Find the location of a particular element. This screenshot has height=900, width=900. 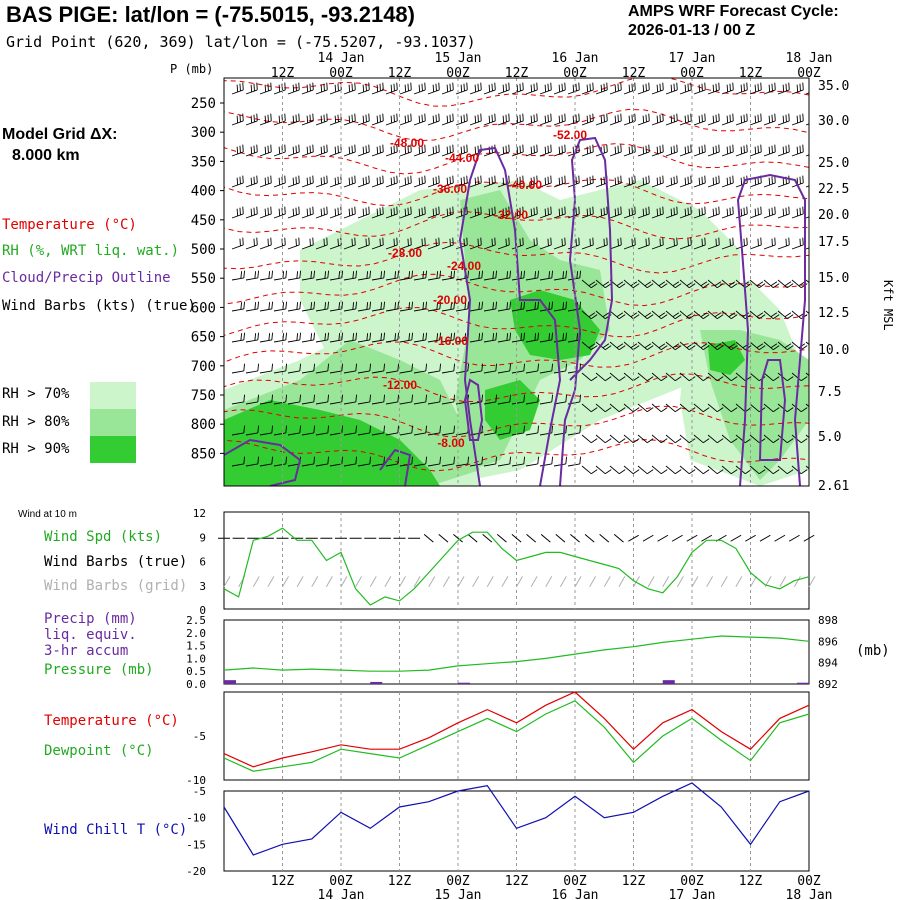

legend-rh90-label: RH > 90% is located at coordinates (36, 449).